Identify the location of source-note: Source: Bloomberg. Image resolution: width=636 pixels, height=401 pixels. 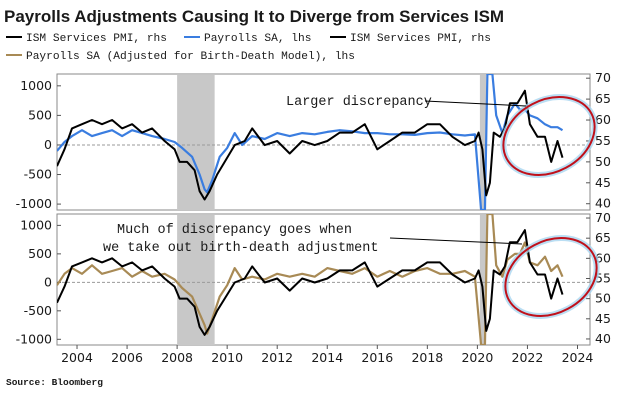
(54, 382).